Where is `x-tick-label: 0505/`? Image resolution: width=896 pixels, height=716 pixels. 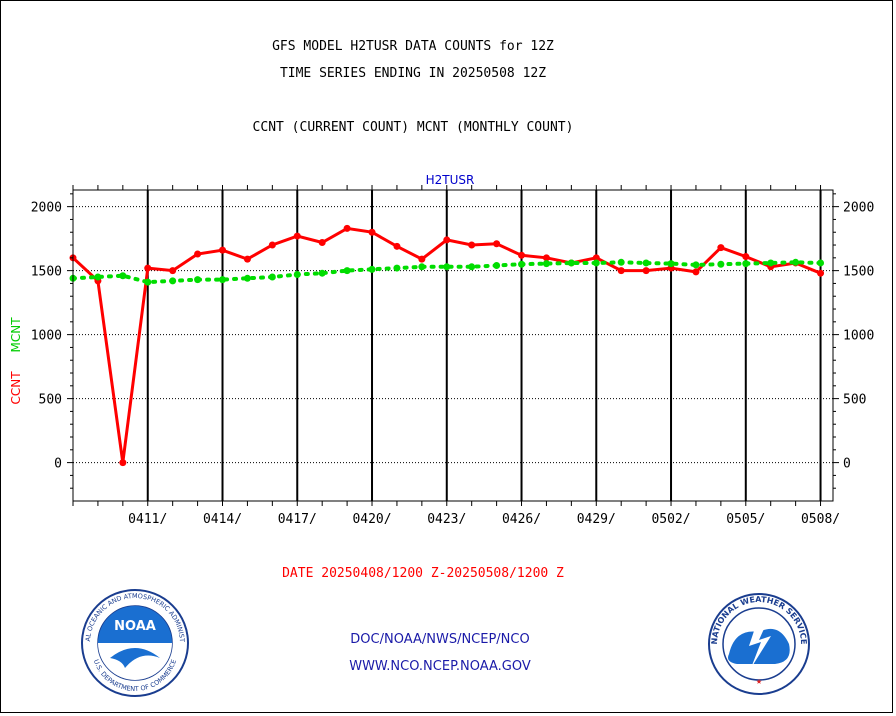 x-tick-label: 0505/ is located at coordinates (745, 519).